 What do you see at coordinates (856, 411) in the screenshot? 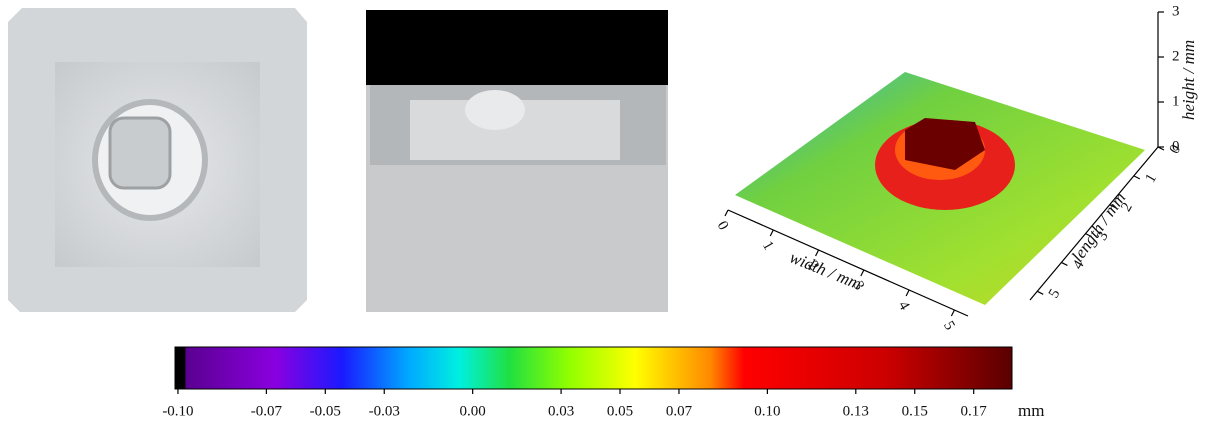
I see `colorbar-tick-label: 0.13` at bounding box center [856, 411].